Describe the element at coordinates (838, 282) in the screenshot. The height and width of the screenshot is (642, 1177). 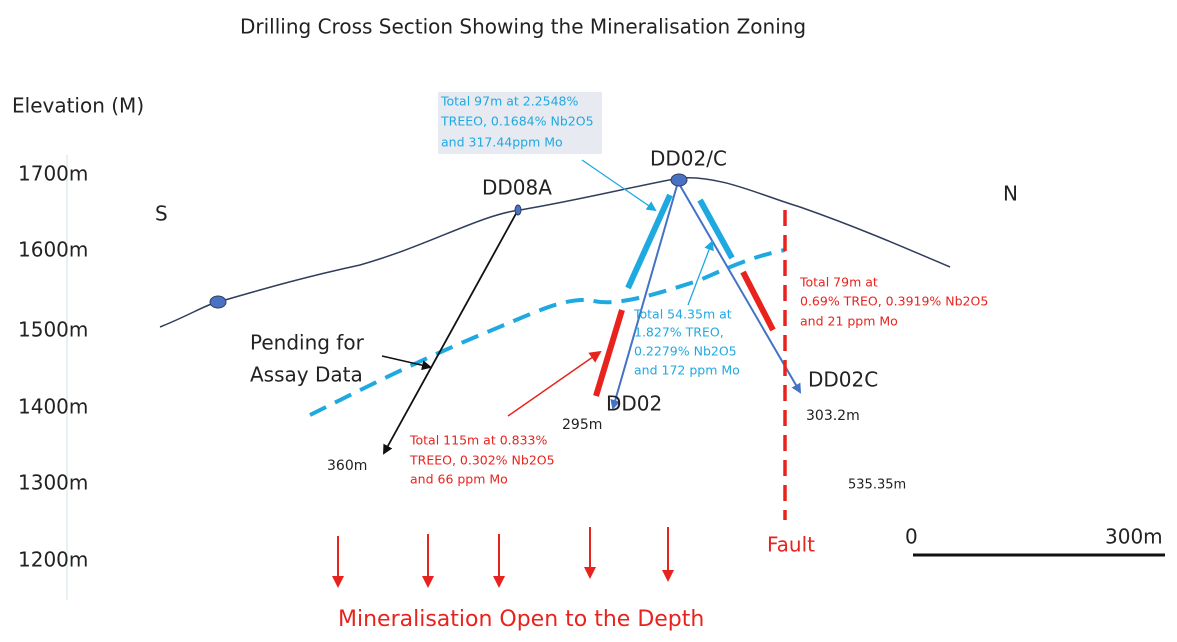
I see `annotation: Total 79m at` at that location.